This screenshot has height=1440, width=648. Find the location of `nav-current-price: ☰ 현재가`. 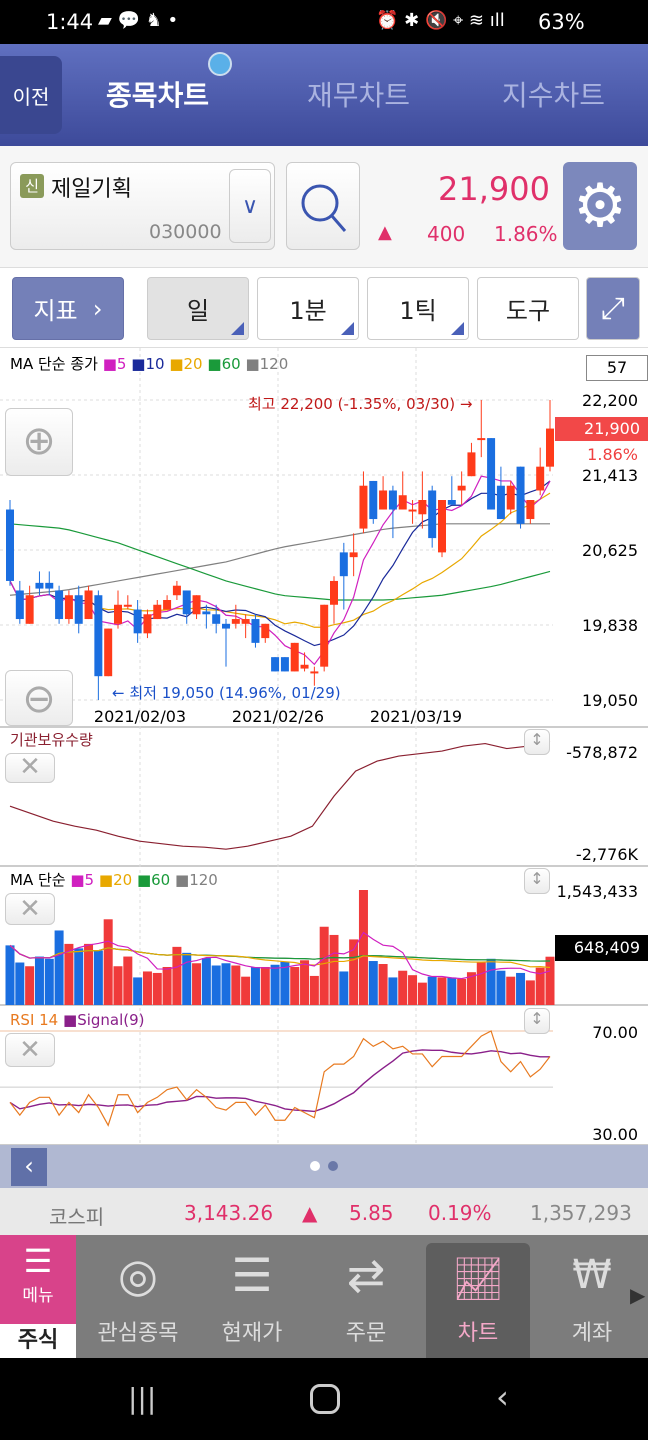

nav-current-price: ☰ 현재가 is located at coordinates (252, 1296).